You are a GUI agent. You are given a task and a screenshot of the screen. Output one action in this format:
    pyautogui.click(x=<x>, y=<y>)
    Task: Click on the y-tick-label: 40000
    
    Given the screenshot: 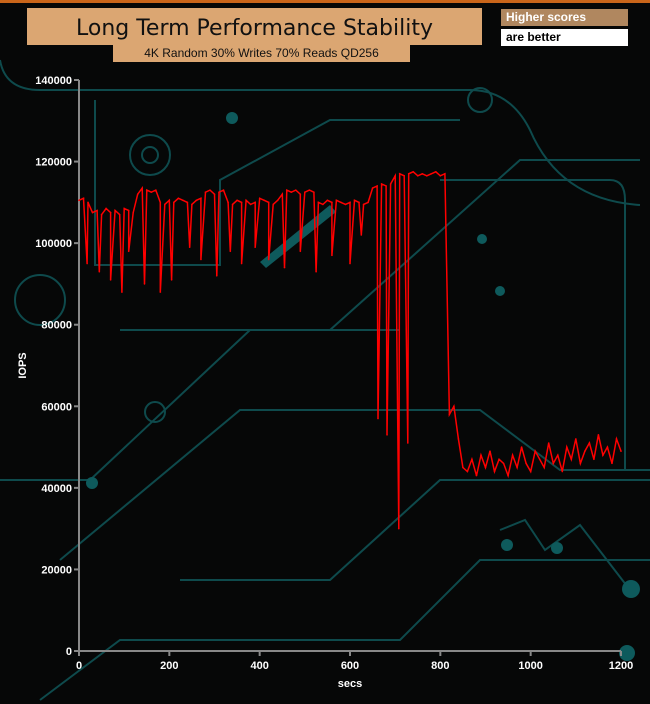 What is the action you would take?
    pyautogui.click(x=56, y=489)
    